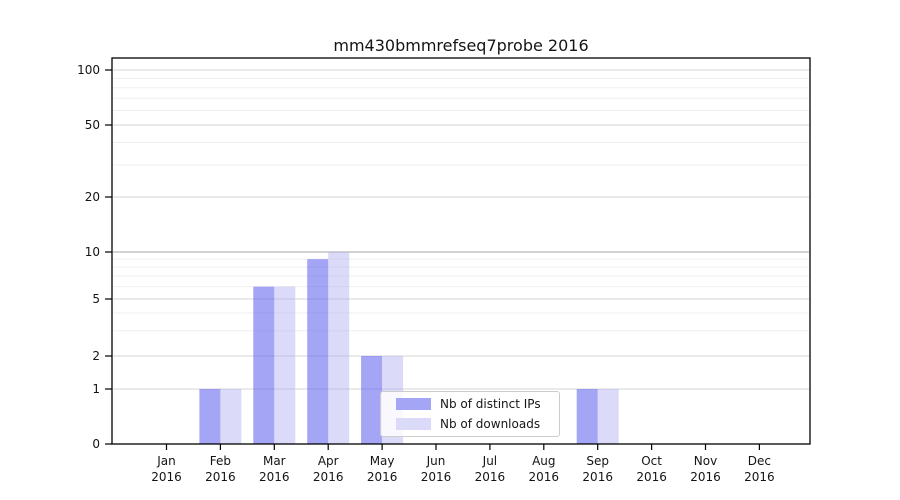  What do you see at coordinates (489, 461) in the screenshot?
I see `x-tick-label: Jul` at bounding box center [489, 461].